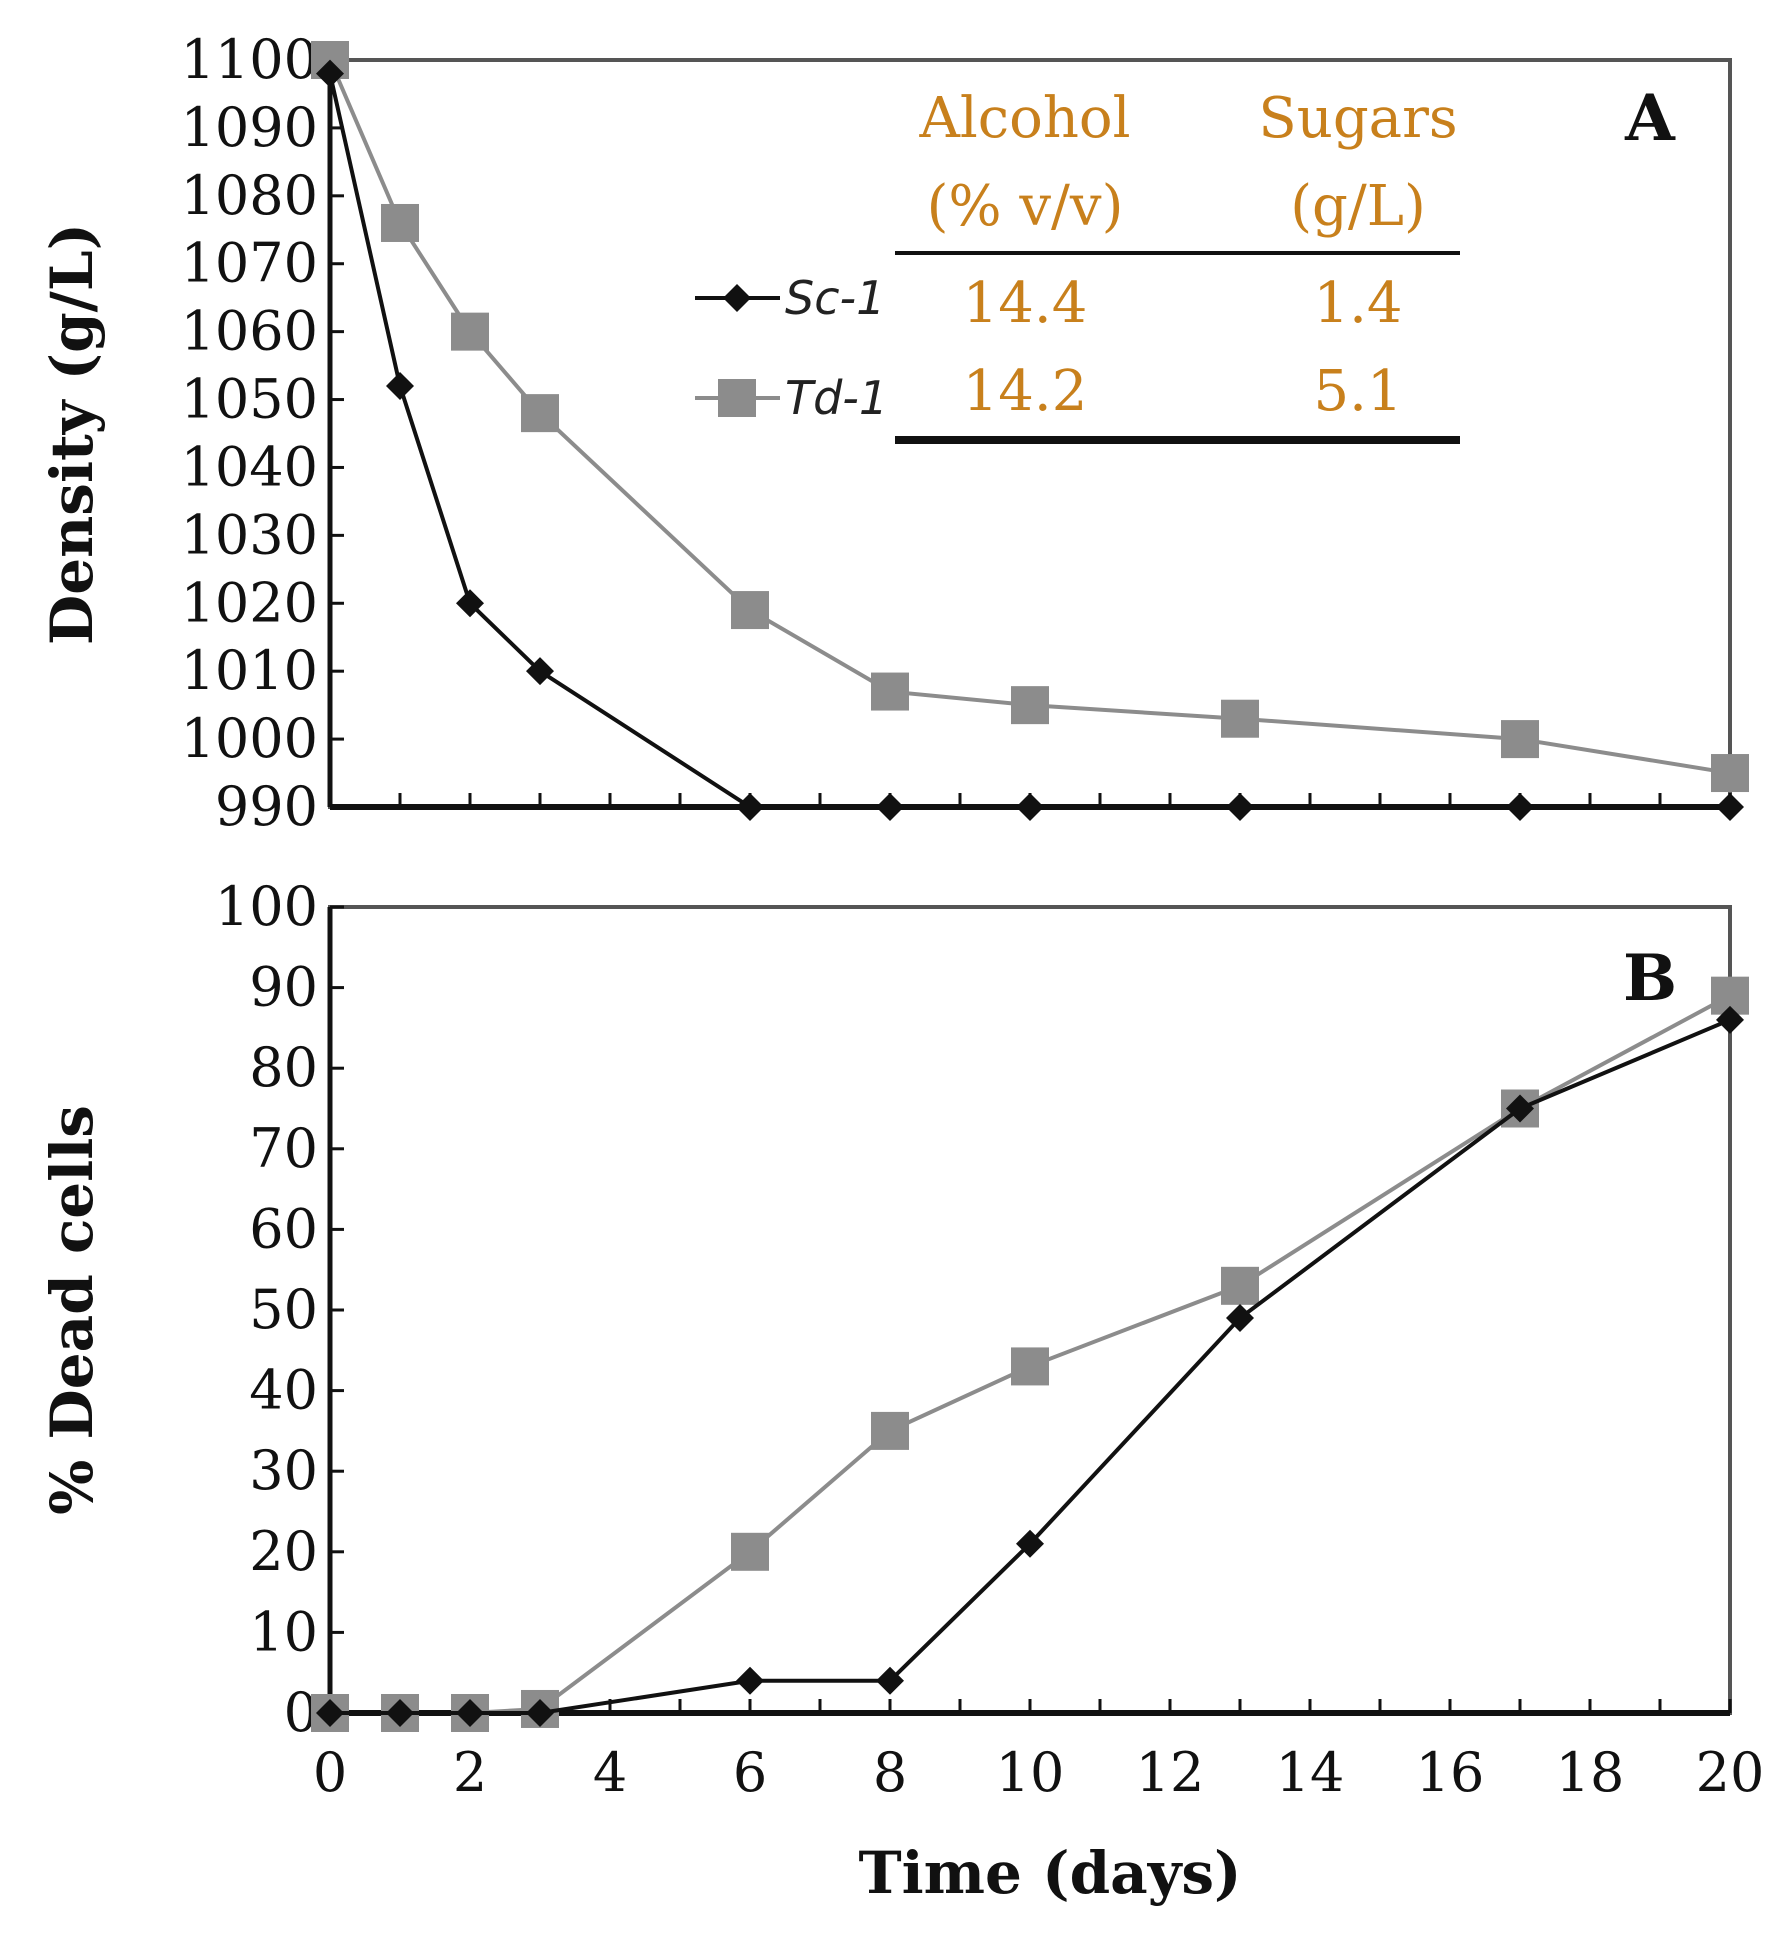 Image resolution: width=1781 pixels, height=1939 pixels. Describe the element at coordinates (72, 1310) in the screenshot. I see `panel-b-ylabel: % Dead cells` at that location.